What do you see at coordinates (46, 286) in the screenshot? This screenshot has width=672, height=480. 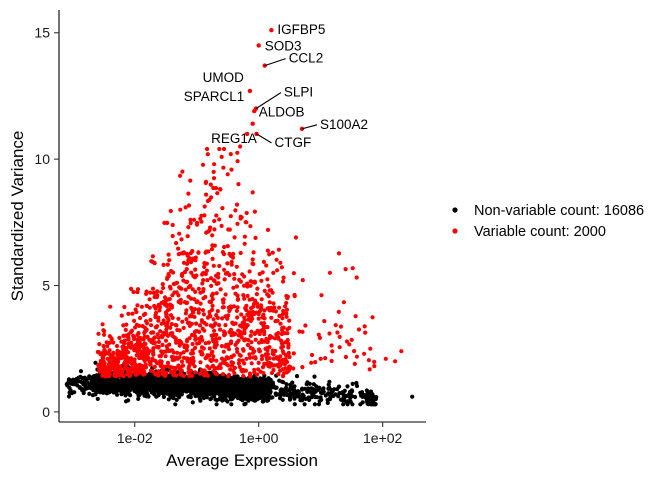 I see `y-tick-label: 5` at bounding box center [46, 286].